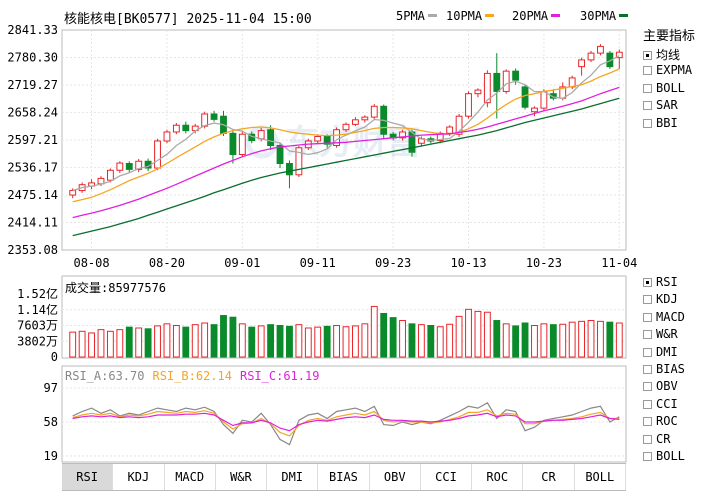 The image size is (725, 500). What do you see at coordinates (549, 477) in the screenshot?
I see `tab-cr: CR` at bounding box center [549, 477].